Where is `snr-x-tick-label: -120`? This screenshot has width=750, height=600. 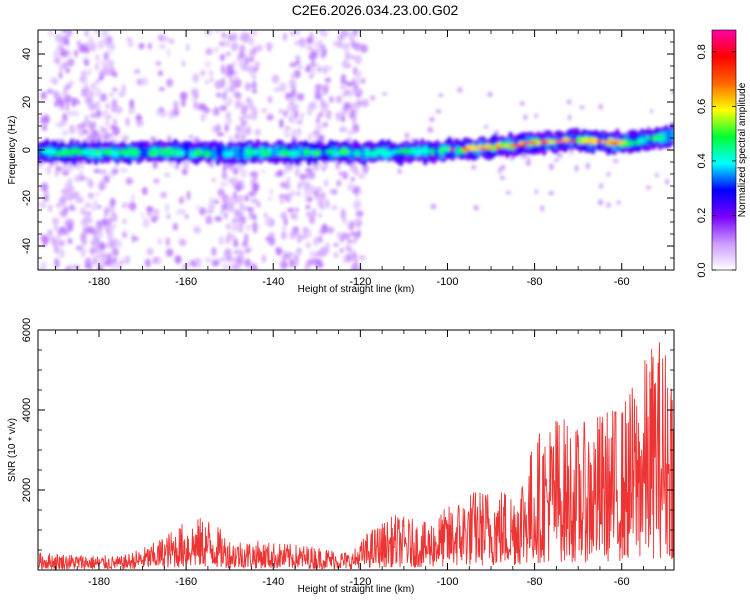
snr-x-tick-label: -120 is located at coordinates (360, 582).